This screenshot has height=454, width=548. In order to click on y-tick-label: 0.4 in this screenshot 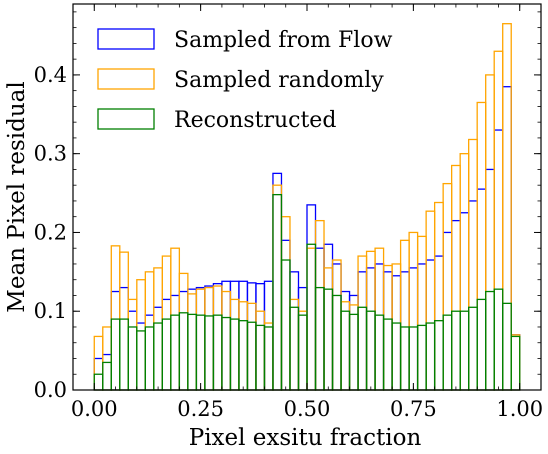, I will do `click(50, 75)`.